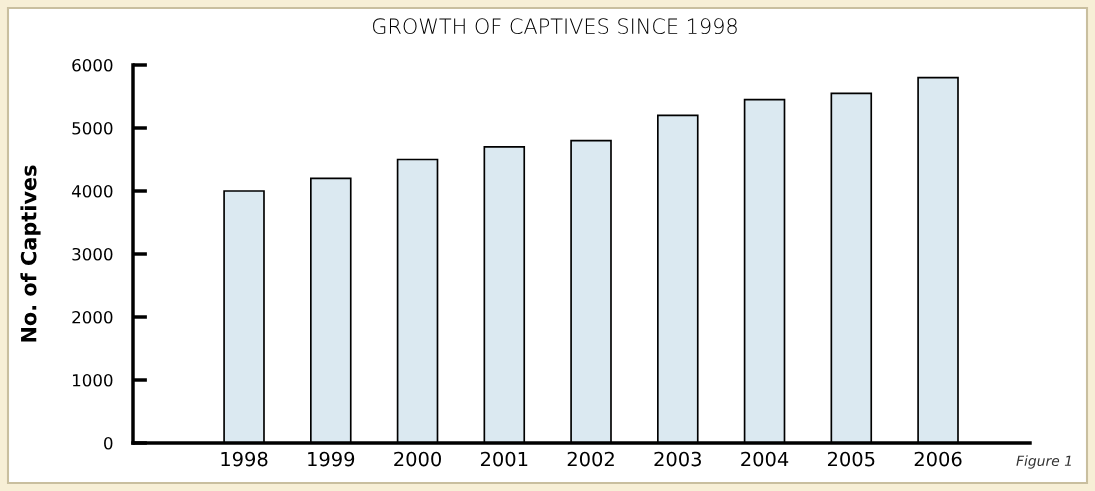  Describe the element at coordinates (92, 254) in the screenshot. I see `y-tick-label: 3000` at that location.